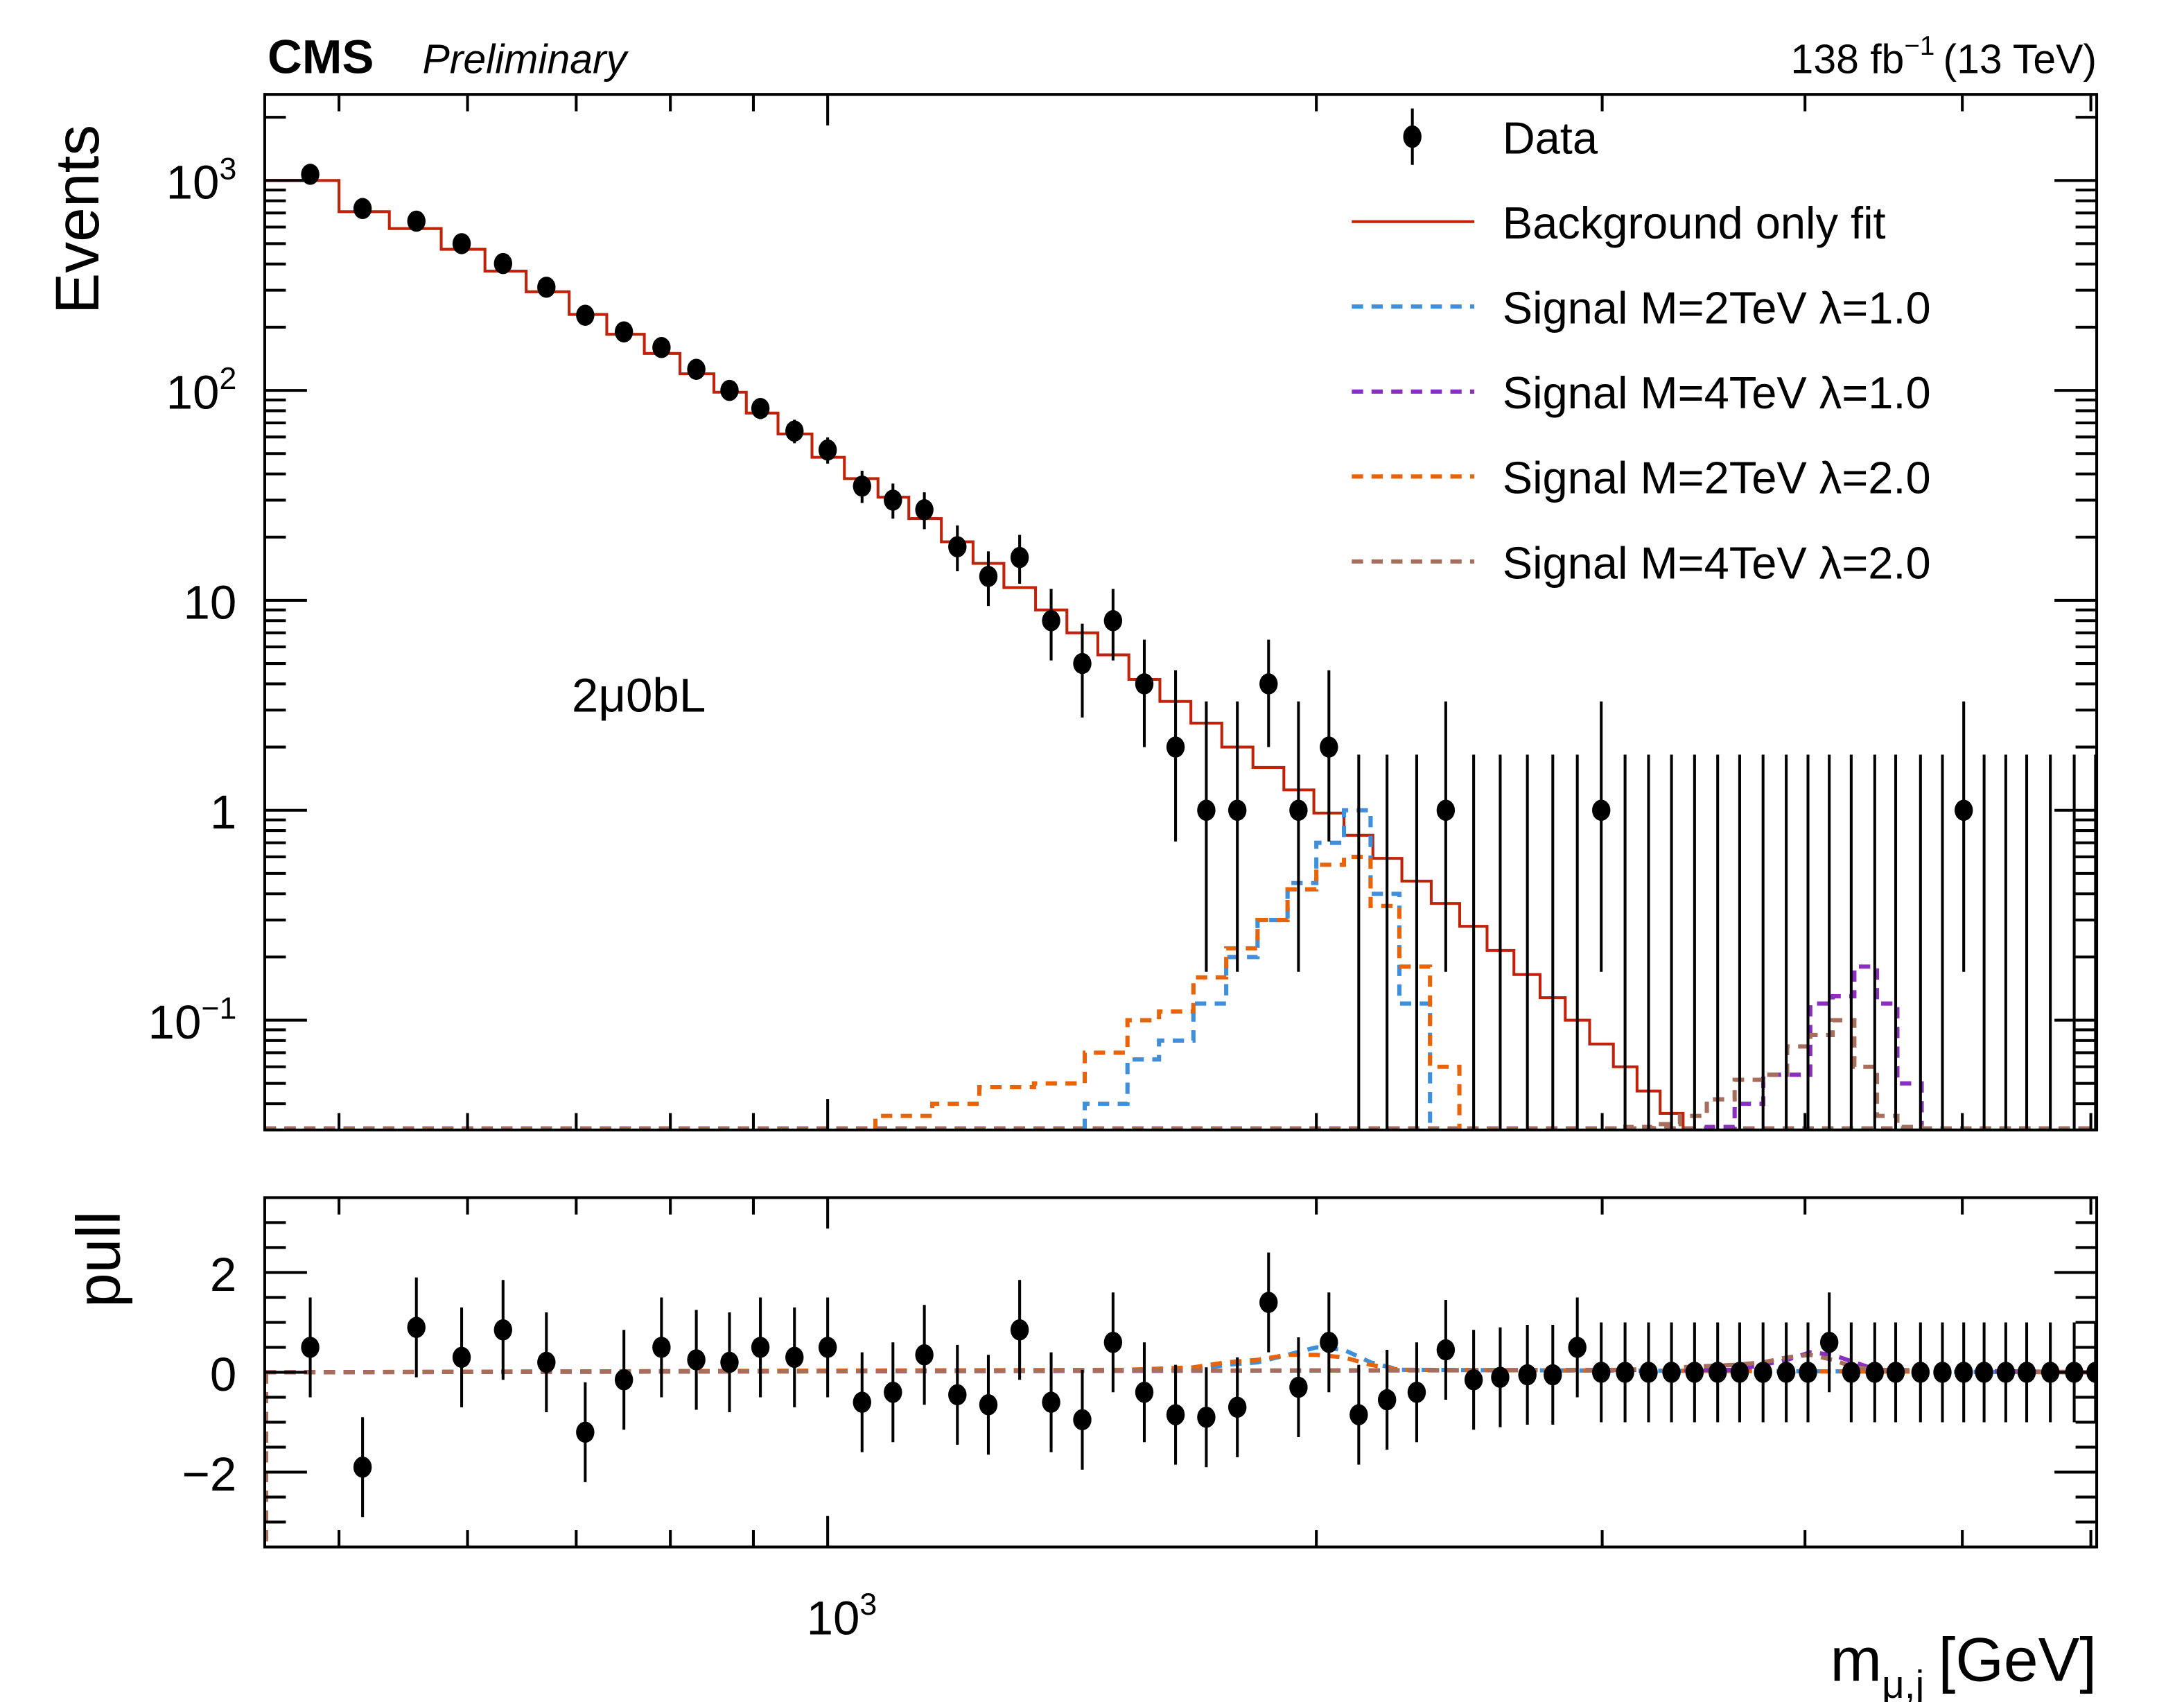  What do you see at coordinates (192, 1020) in the screenshot?
I see `y-tick-label: 10−1` at bounding box center [192, 1020].